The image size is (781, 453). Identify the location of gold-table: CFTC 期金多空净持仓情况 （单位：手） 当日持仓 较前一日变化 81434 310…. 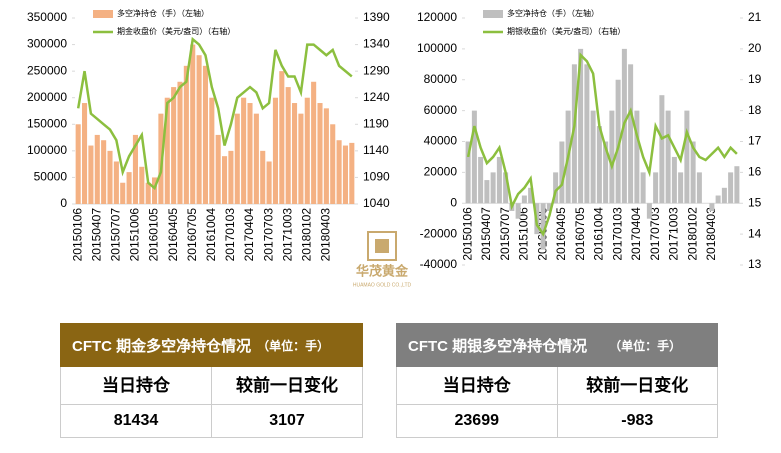
(211, 380).